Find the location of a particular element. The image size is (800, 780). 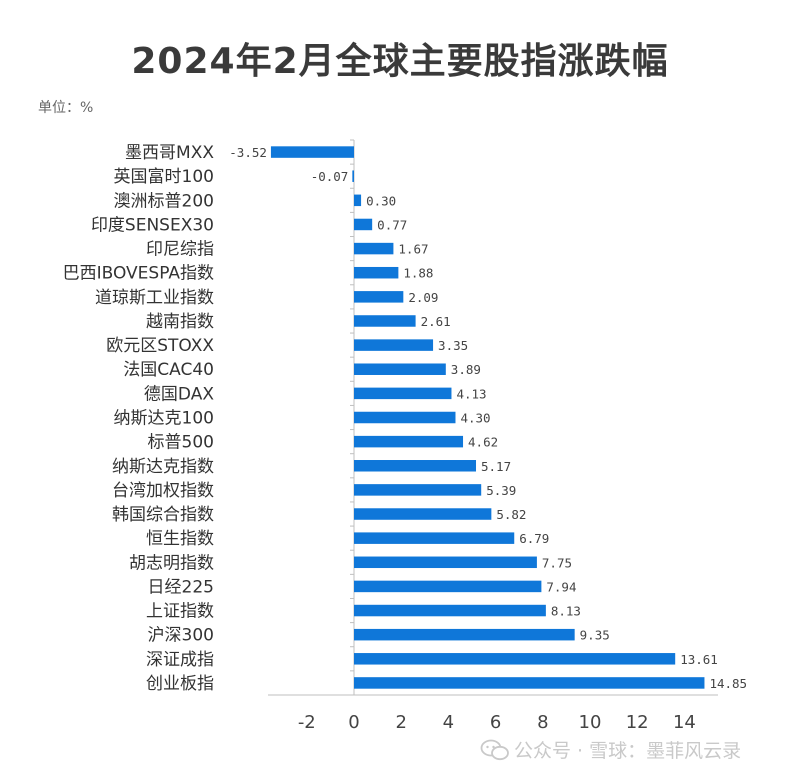

value-label: 5.39 is located at coordinates (501, 490).